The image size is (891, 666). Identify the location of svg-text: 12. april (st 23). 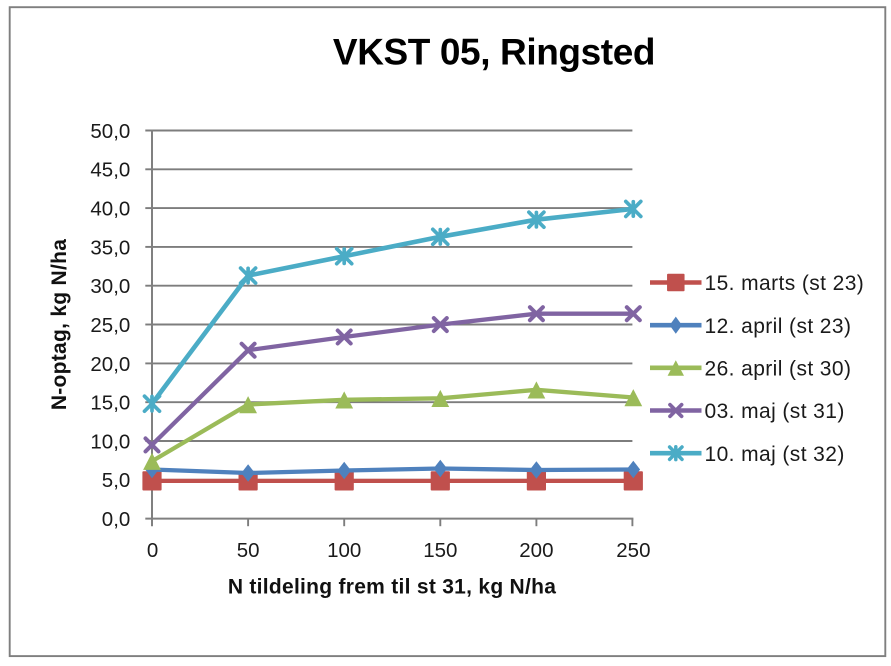
(778, 326).